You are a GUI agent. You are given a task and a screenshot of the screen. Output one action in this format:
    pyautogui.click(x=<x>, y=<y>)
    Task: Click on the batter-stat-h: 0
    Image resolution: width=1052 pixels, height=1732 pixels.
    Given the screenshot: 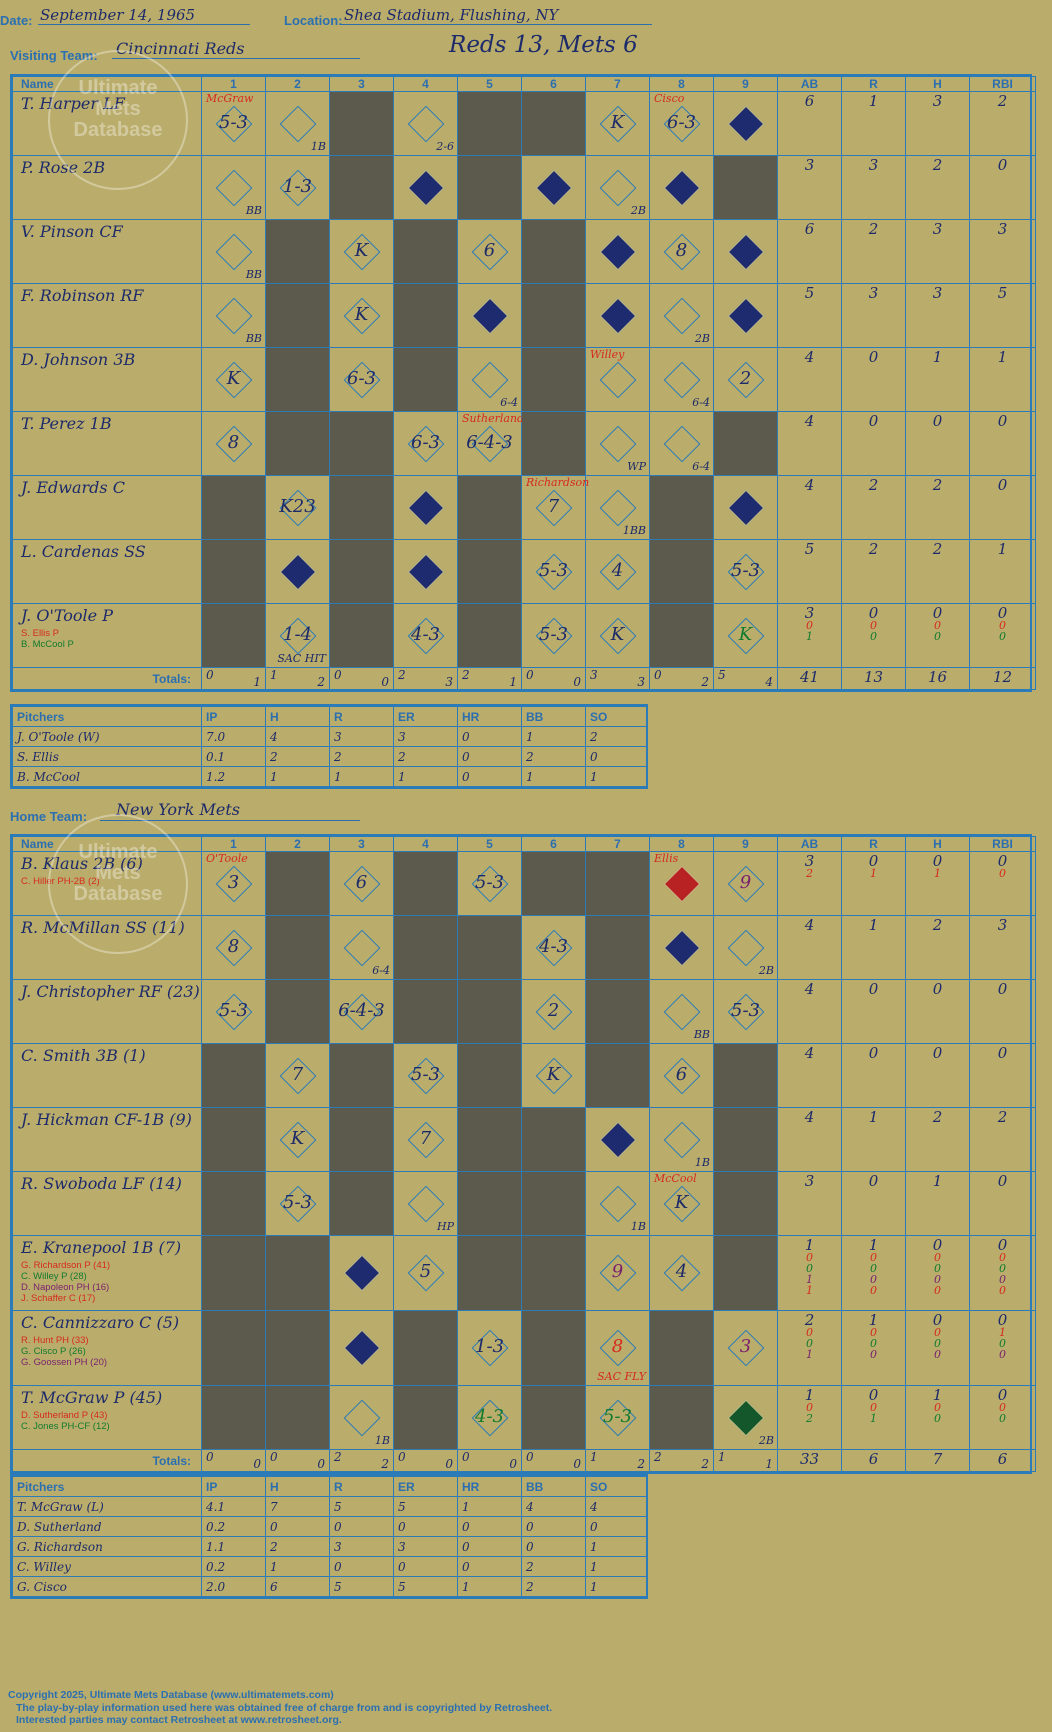 What is the action you would take?
    pyautogui.click(x=937, y=1075)
    